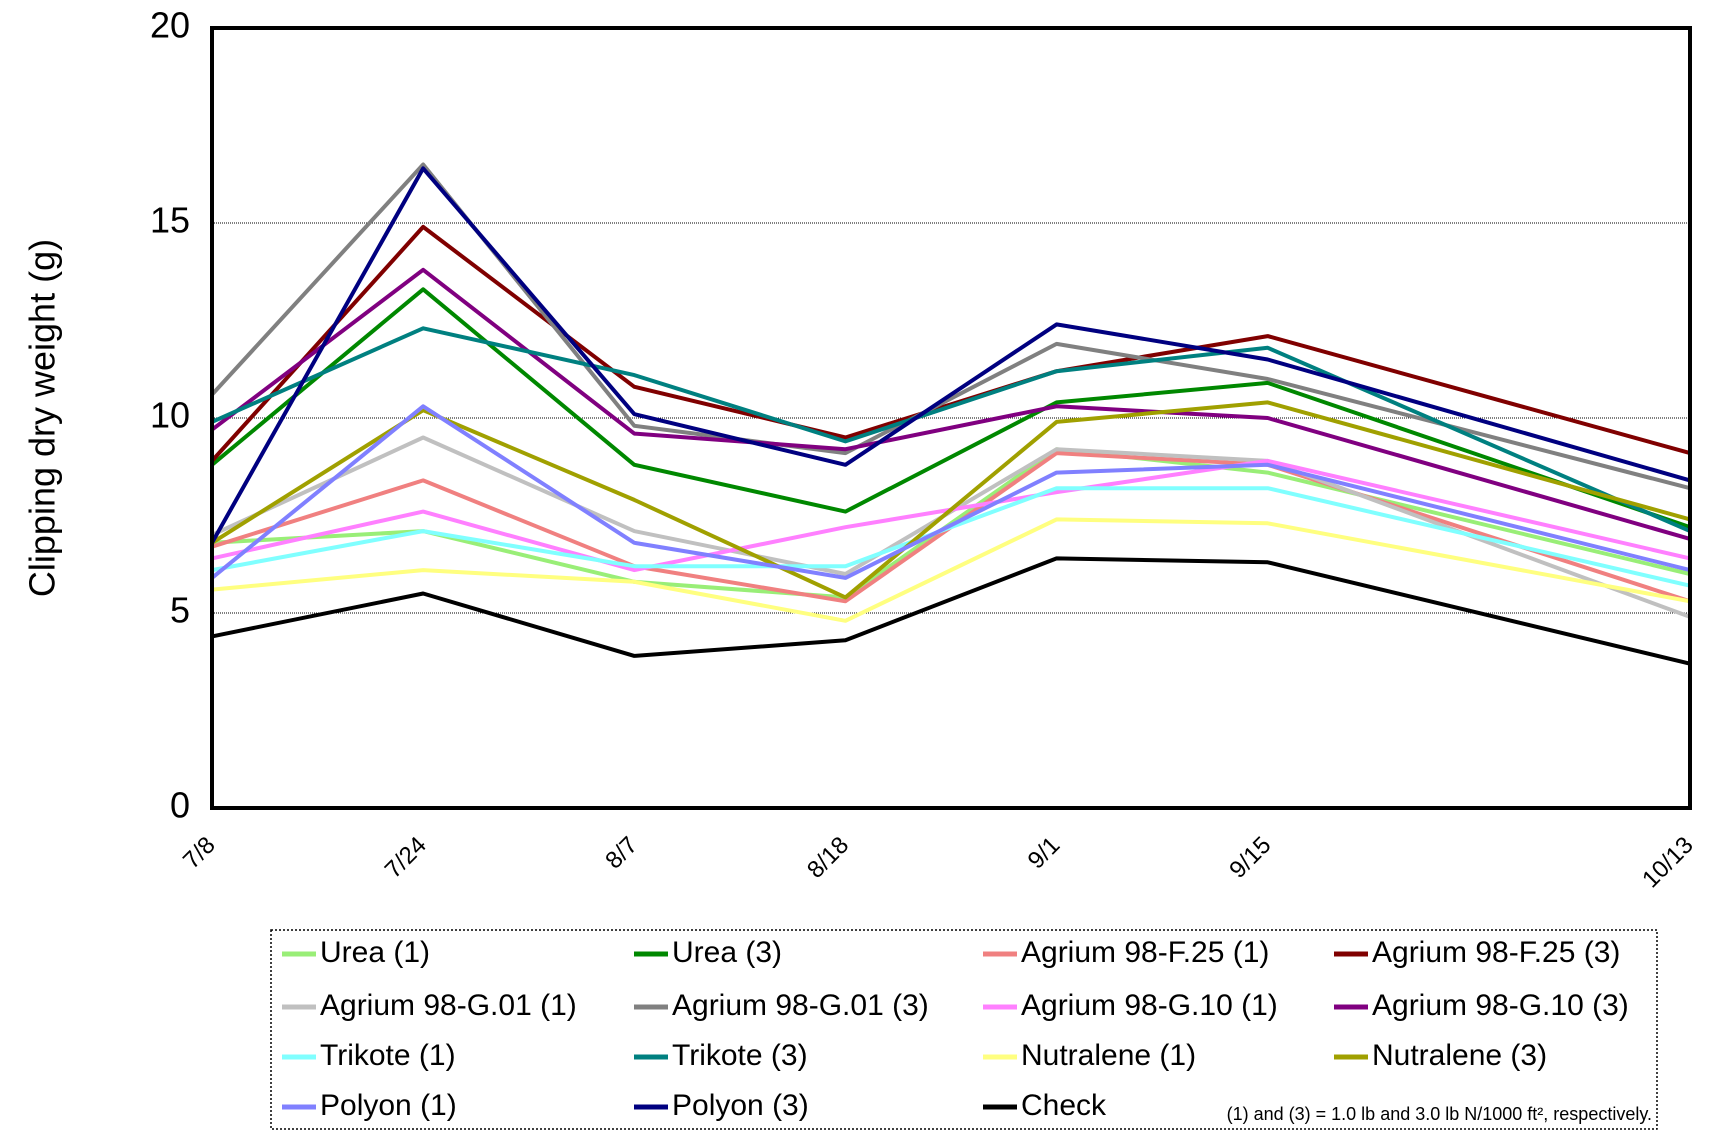 The height and width of the screenshot is (1131, 1736). Describe the element at coordinates (375, 952) in the screenshot. I see `legend-label: Urea (1)` at that location.